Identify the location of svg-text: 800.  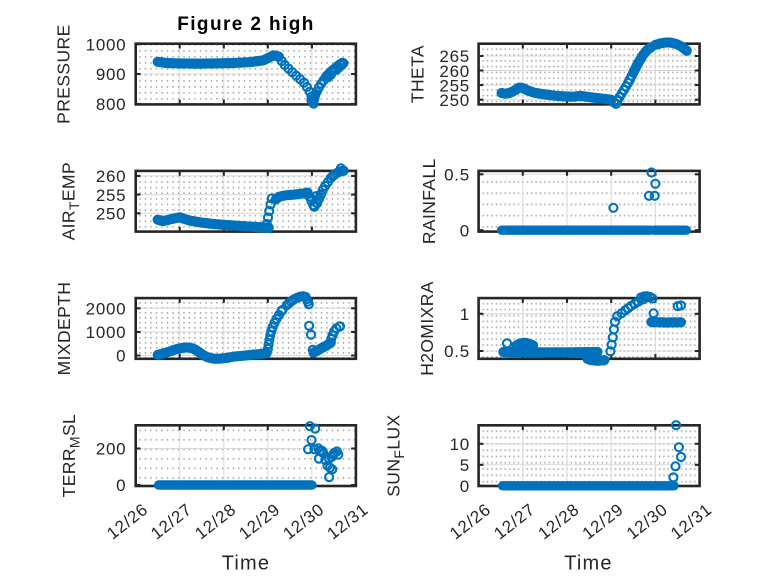
(111, 104).